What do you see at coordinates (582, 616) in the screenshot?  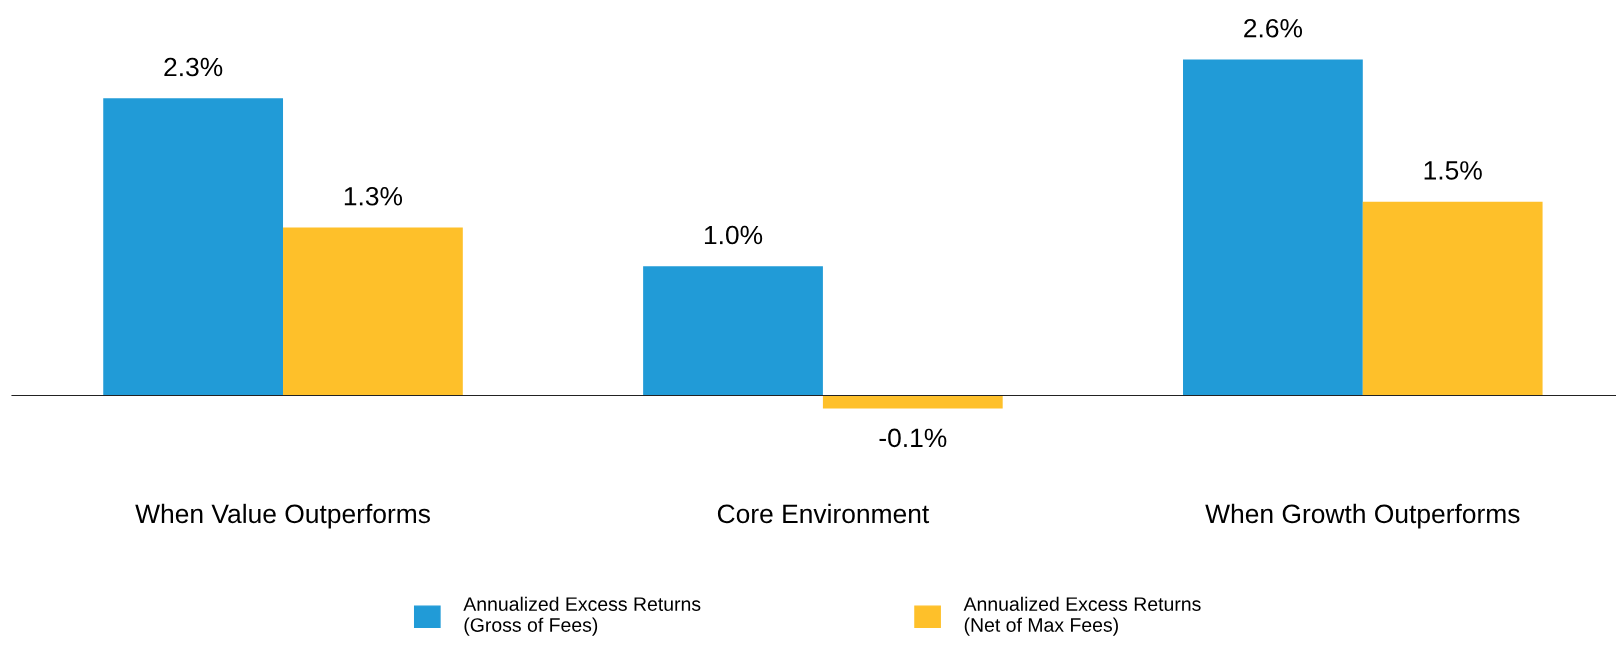 I see `legend-label: Annualized Excess Returns (Gross of Fees)` at bounding box center [582, 616].